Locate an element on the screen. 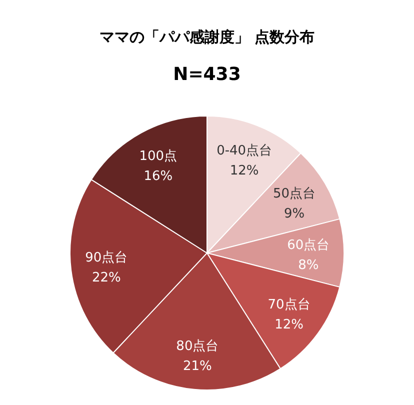 Image resolution: width=414 pixels, height=405 pixels. subtitle: N=433 is located at coordinates (207, 74).